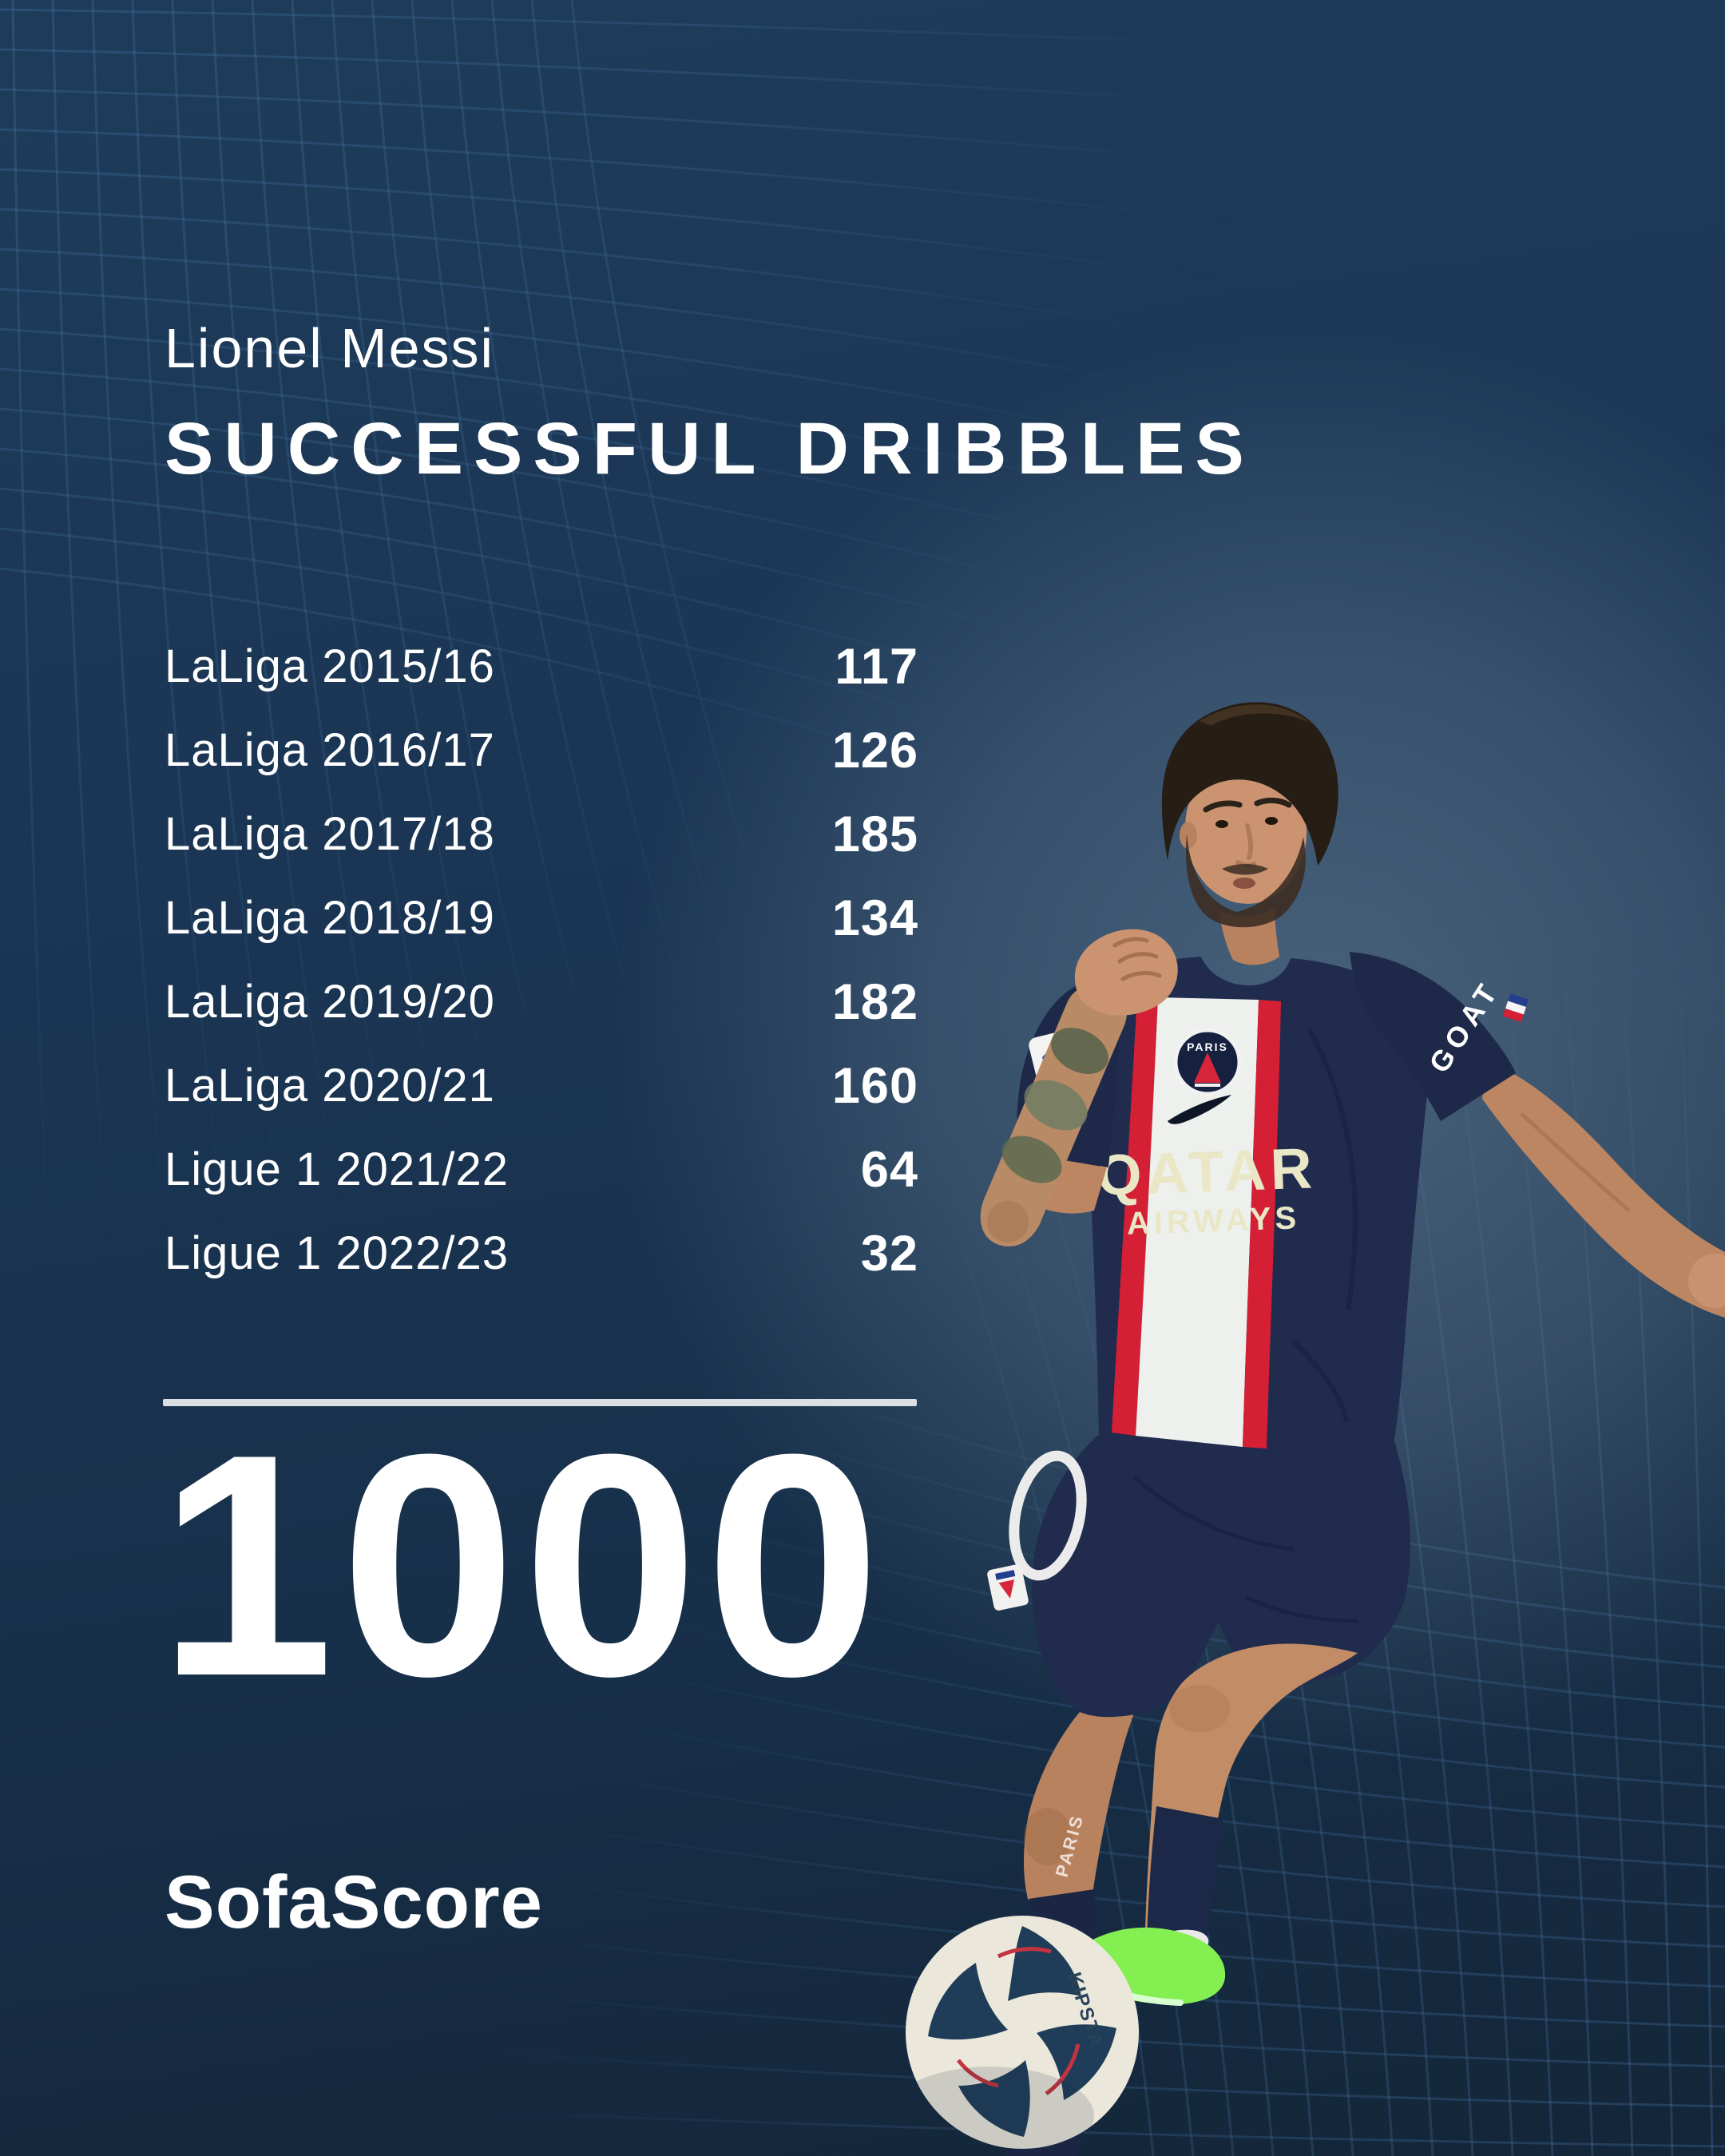 The height and width of the screenshot is (2156, 1725). What do you see at coordinates (541, 918) in the screenshot?
I see `stat-row: LaLiga 2018/19 134` at bounding box center [541, 918].